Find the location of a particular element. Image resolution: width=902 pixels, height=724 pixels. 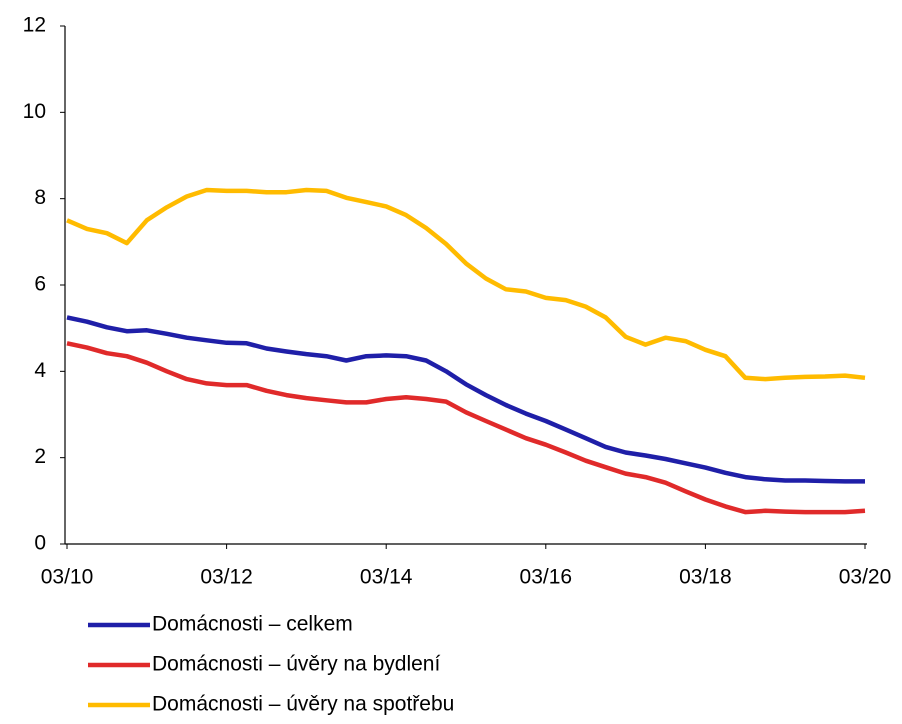

x-tick-label: 03/20 is located at coordinates (865, 577).